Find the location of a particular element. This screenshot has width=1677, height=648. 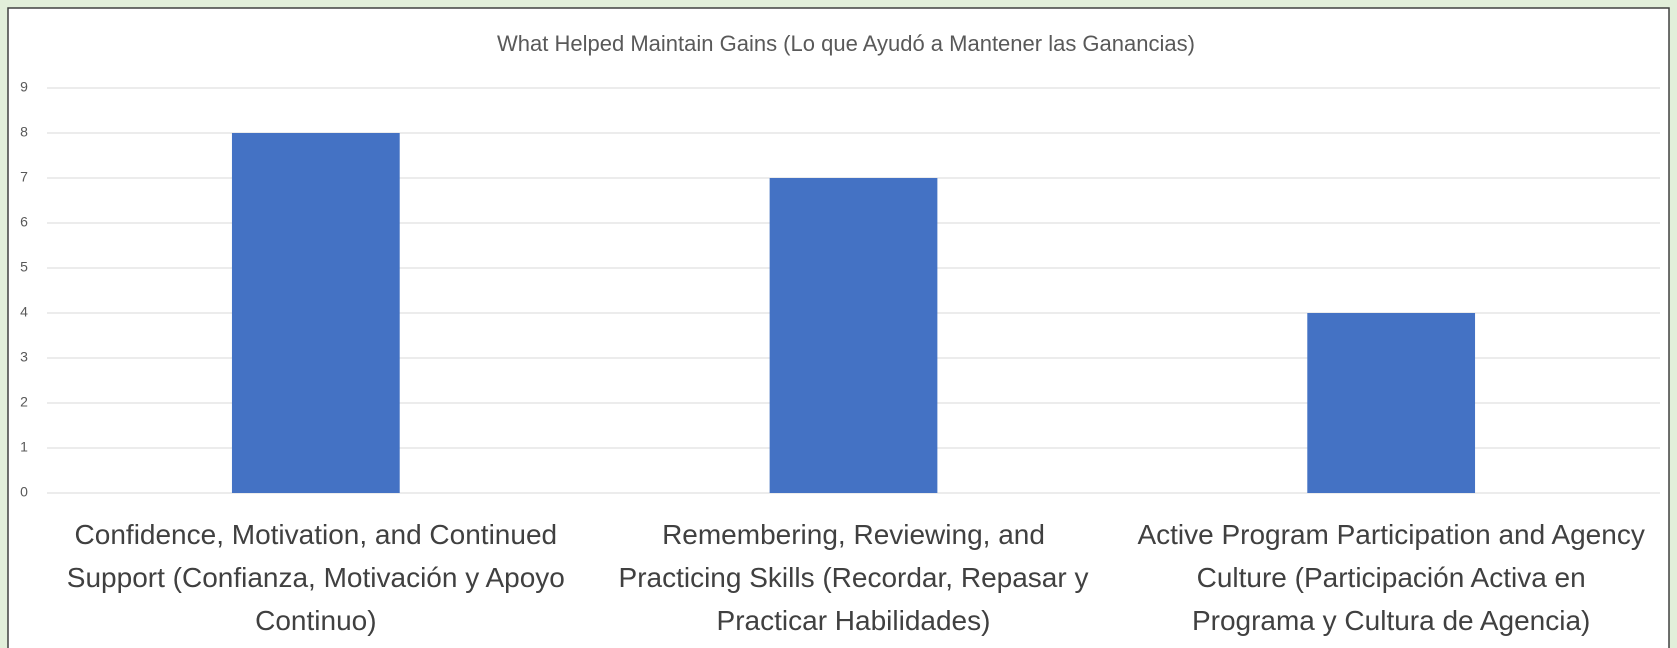

y-tick-label: 0 is located at coordinates (24, 492).